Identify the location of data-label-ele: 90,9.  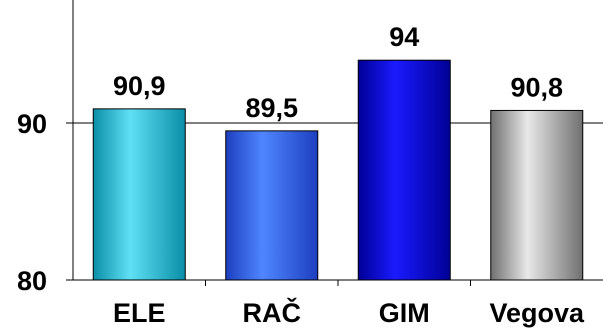
(139, 86).